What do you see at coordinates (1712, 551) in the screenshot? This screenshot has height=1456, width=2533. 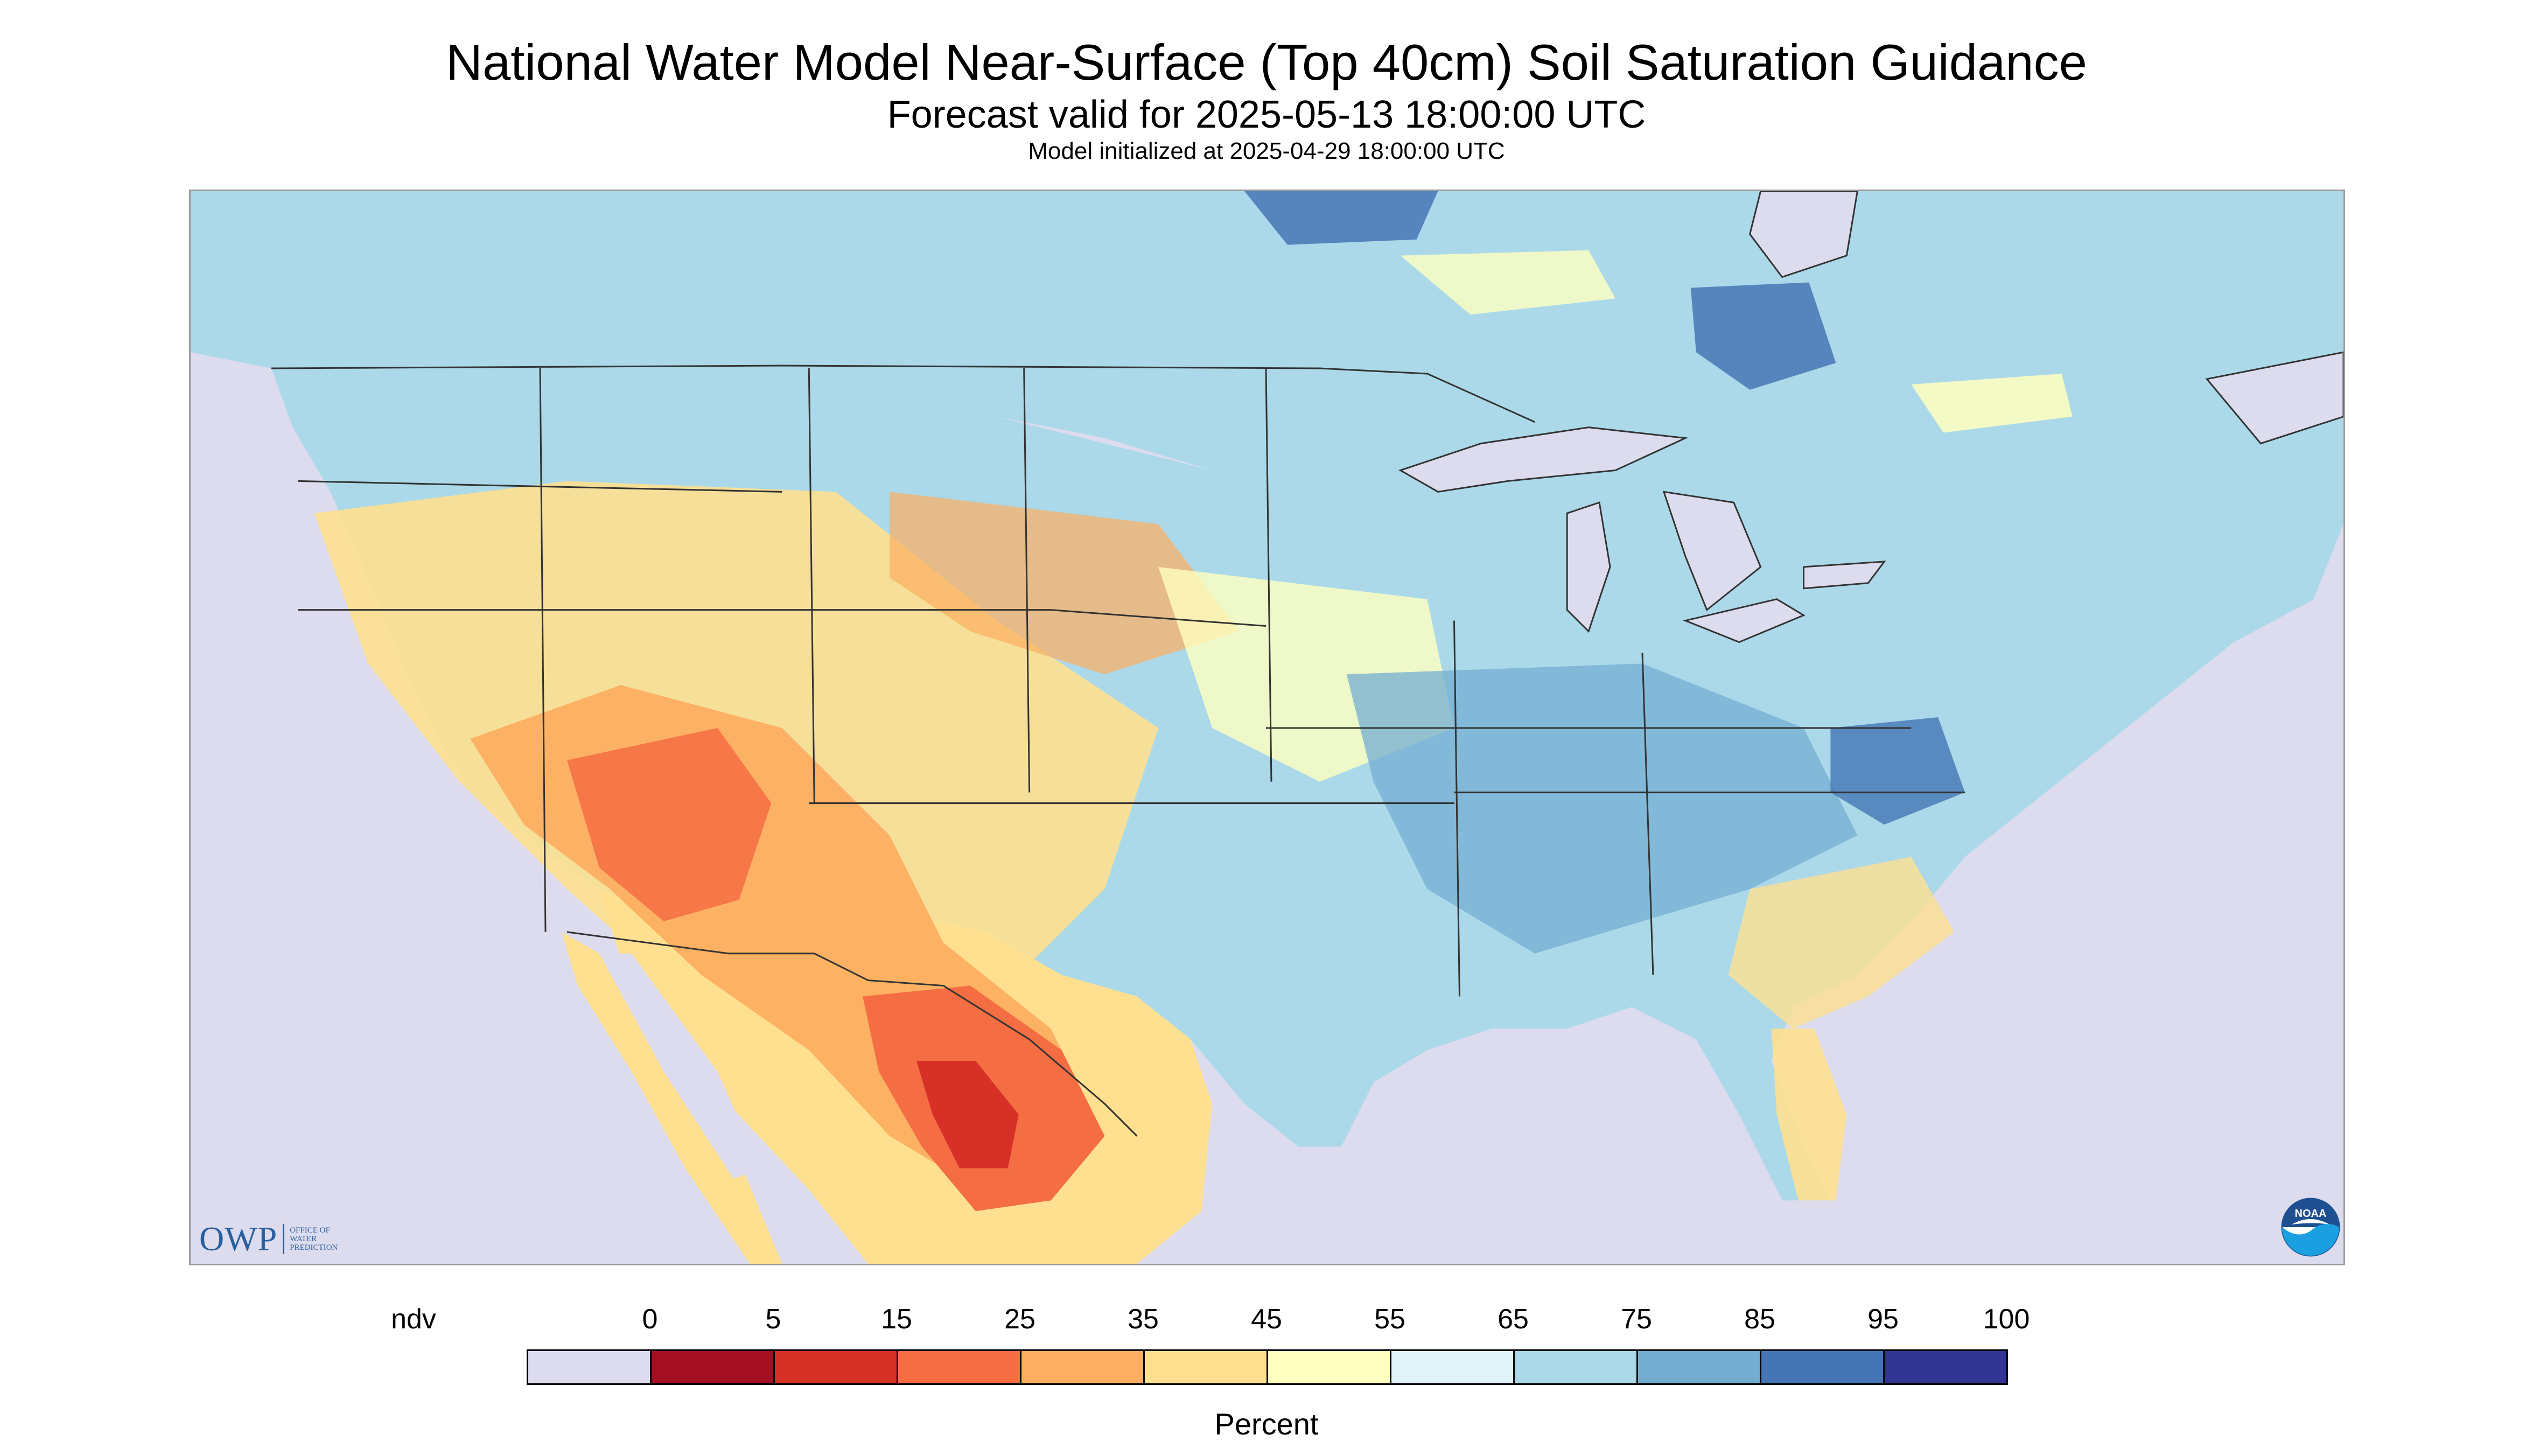 I see `lake-huron` at bounding box center [1712, 551].